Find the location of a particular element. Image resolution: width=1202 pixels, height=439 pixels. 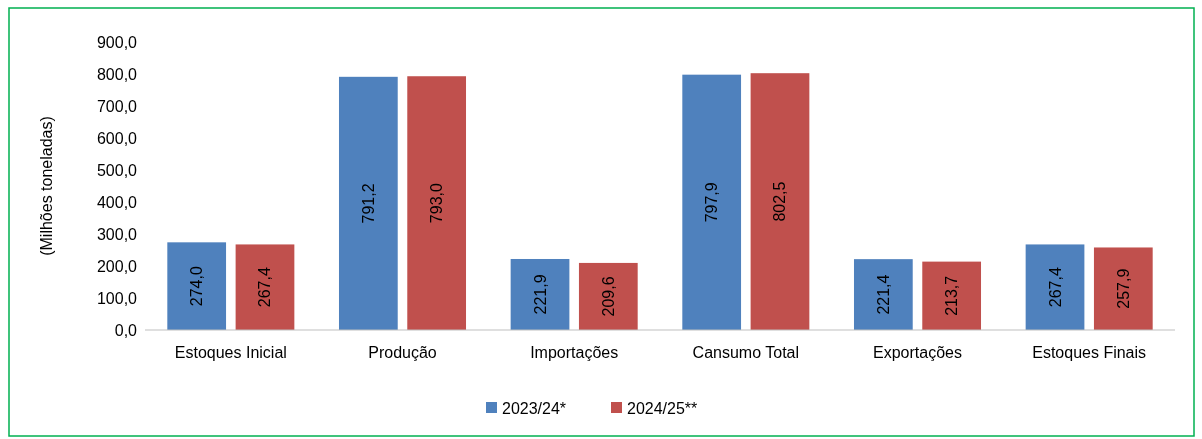

y-axis-title: (Milhões toneladas) is located at coordinates (46, 186).